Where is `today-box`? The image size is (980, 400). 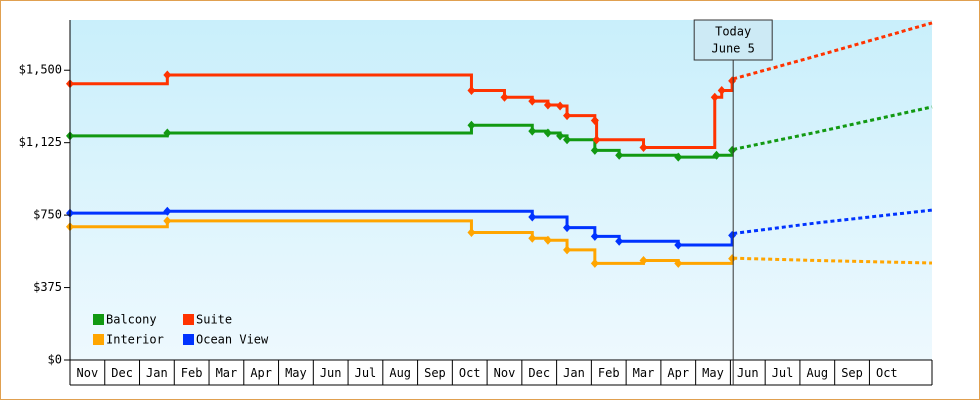
today-box is located at coordinates (733, 40).